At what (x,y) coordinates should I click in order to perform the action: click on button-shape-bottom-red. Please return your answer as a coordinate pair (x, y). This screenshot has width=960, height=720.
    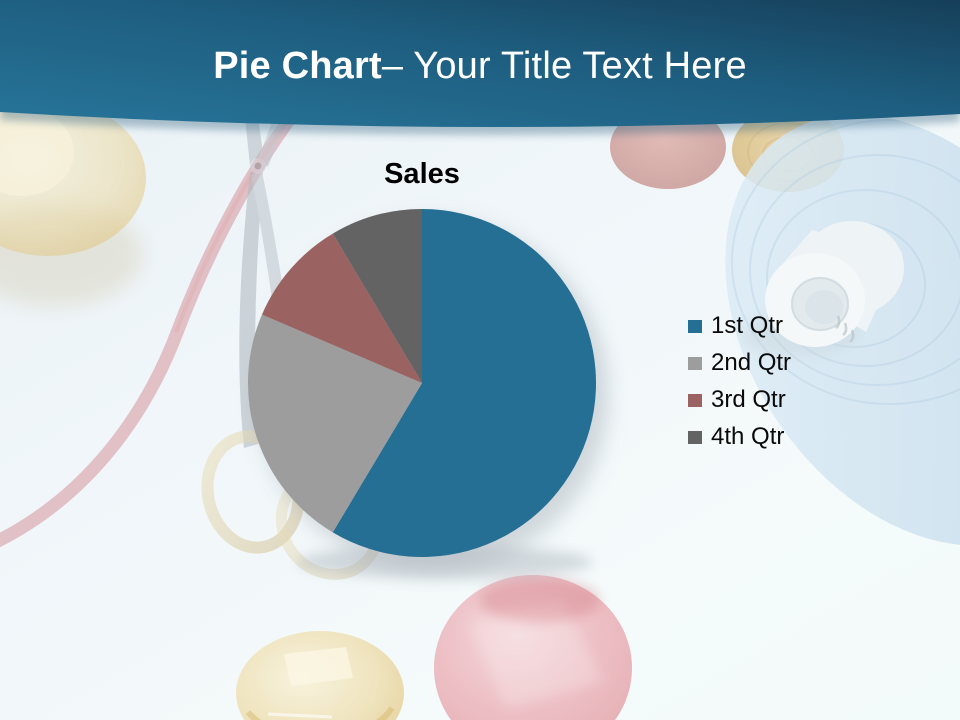
    Looking at the image, I should click on (533, 647).